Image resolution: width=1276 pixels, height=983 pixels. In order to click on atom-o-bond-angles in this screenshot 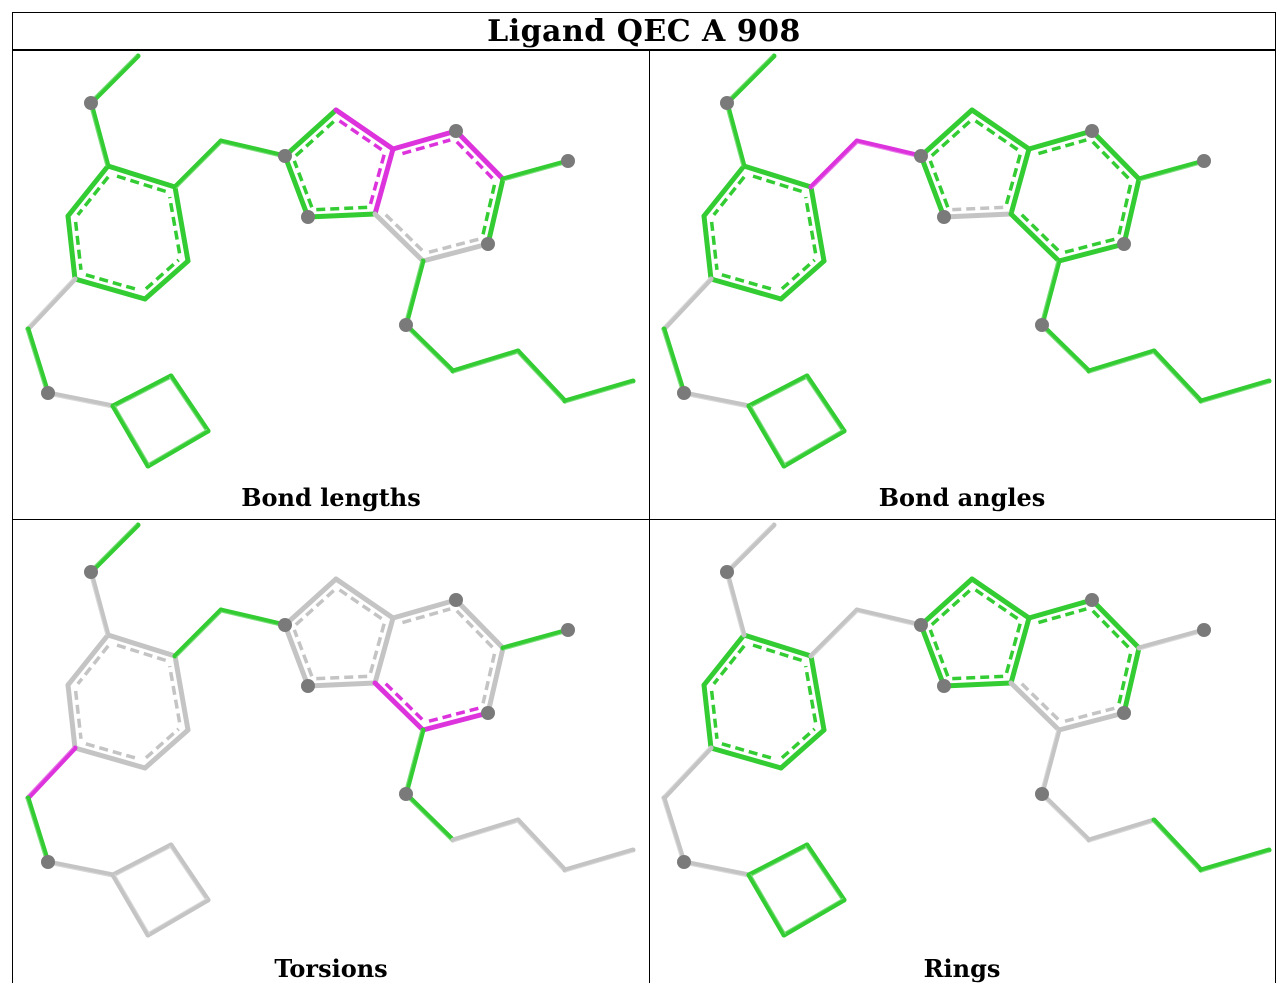, I will do `click(1092, 131)`.